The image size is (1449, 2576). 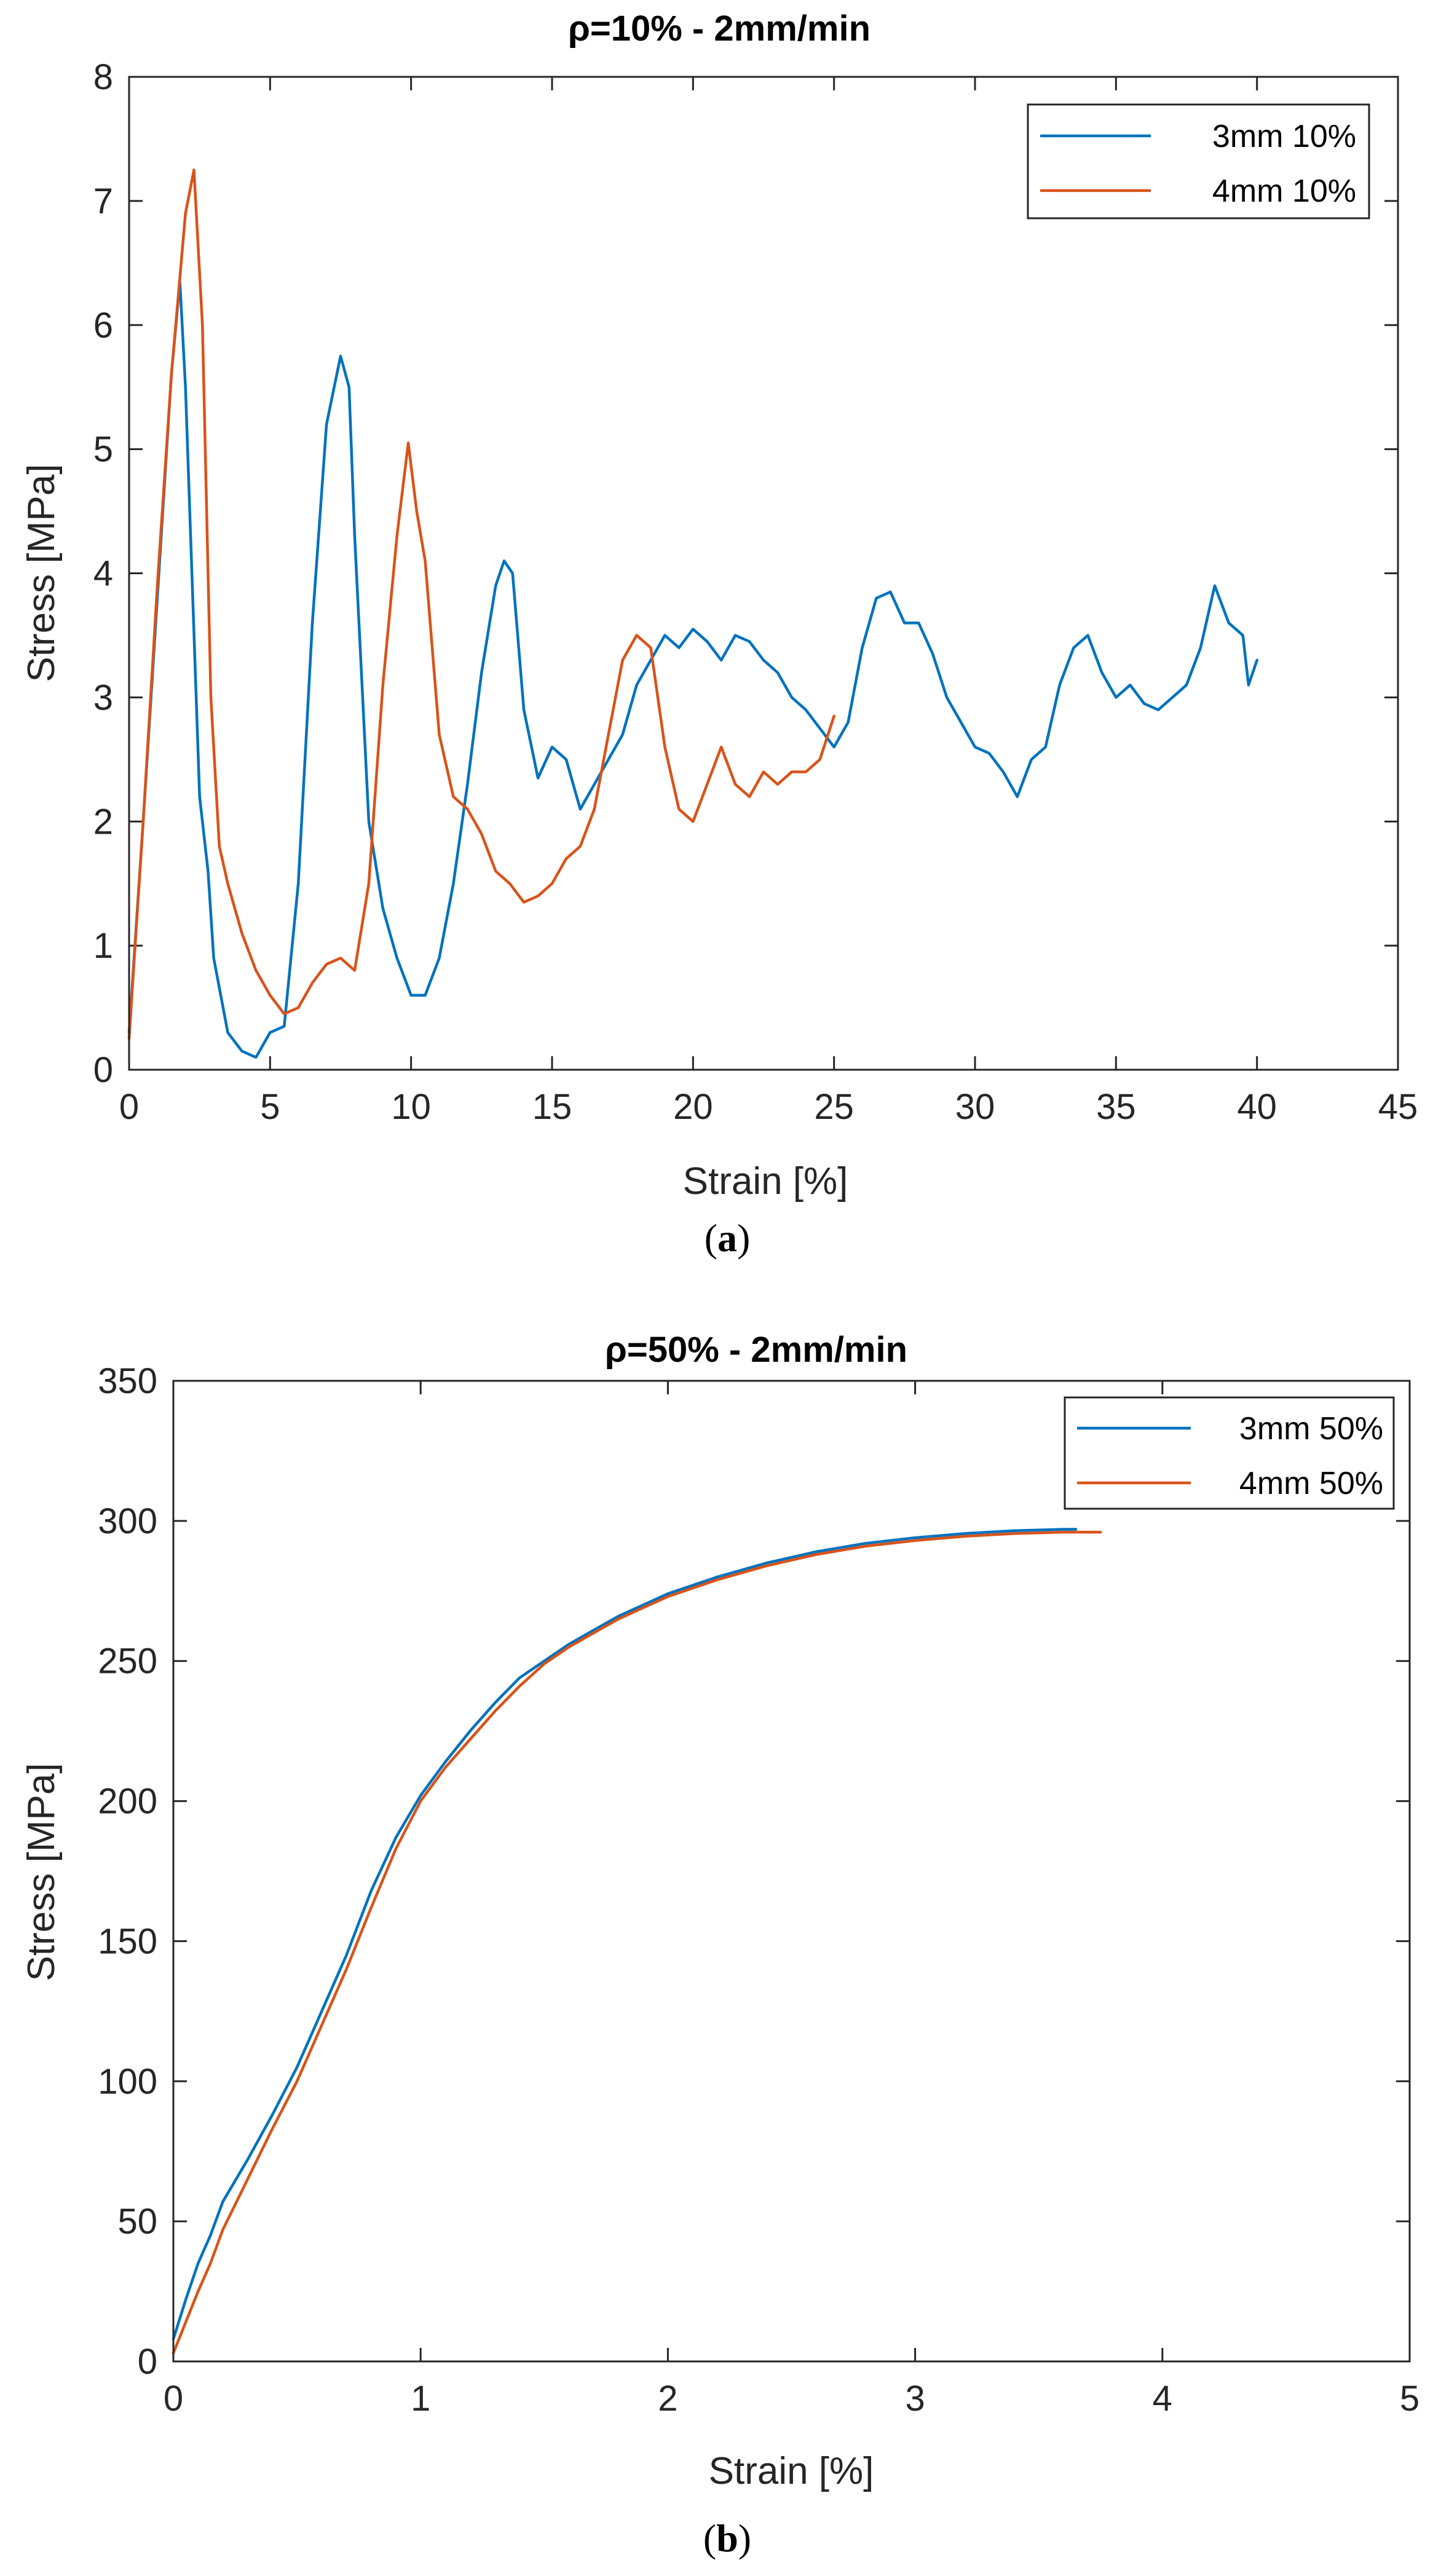 What do you see at coordinates (411, 1107) in the screenshot?
I see `chart-a-xtick-label-2: 10` at bounding box center [411, 1107].